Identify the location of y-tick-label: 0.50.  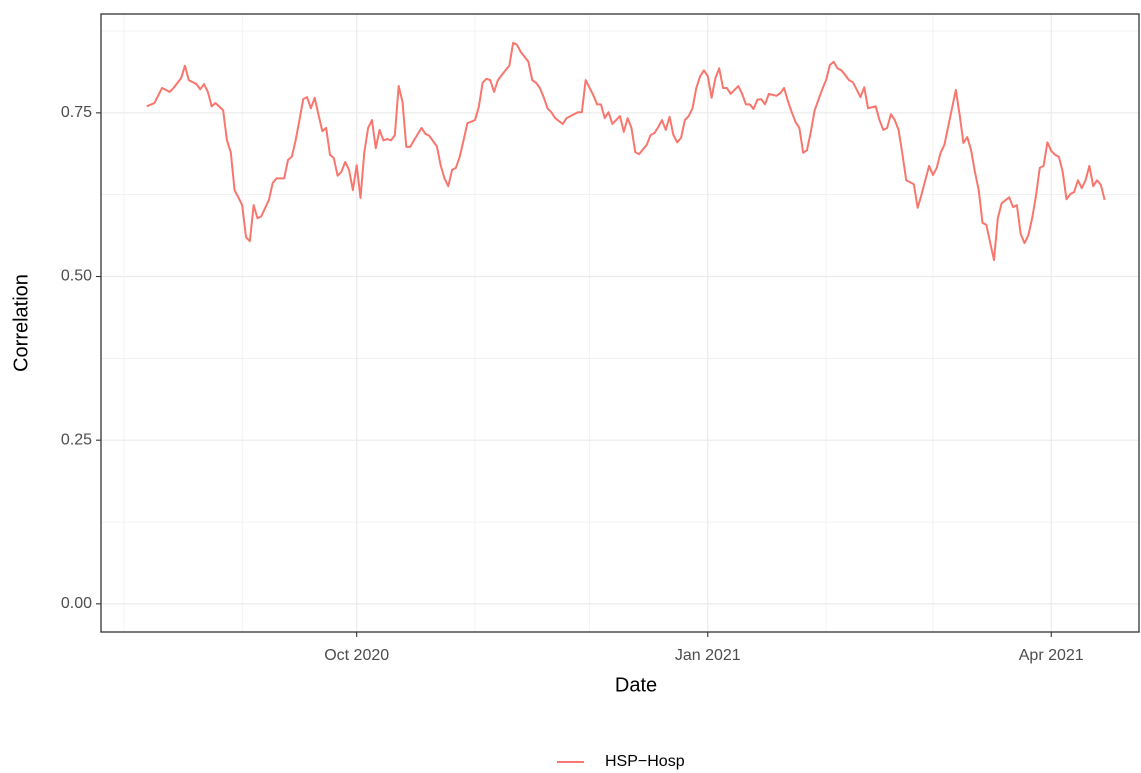
(76, 276).